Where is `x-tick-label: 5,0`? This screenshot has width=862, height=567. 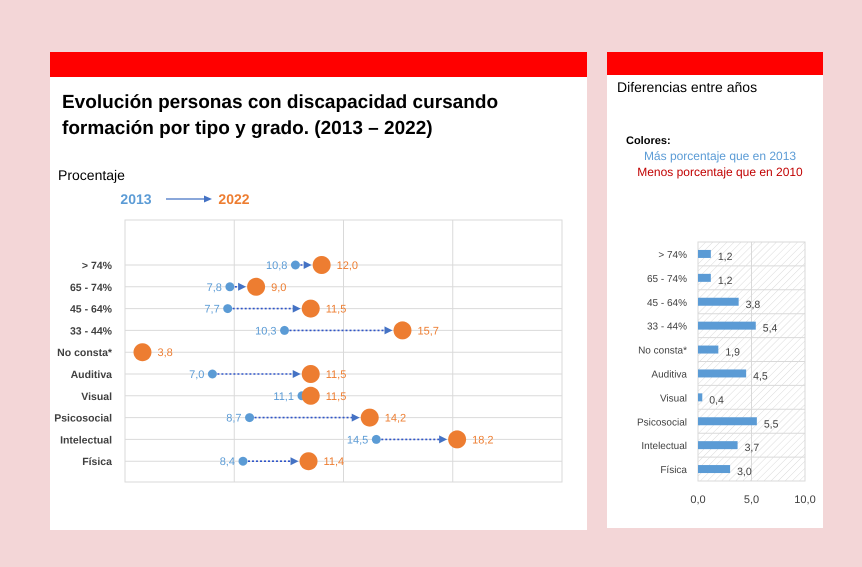 x-tick-label: 5,0 is located at coordinates (752, 500).